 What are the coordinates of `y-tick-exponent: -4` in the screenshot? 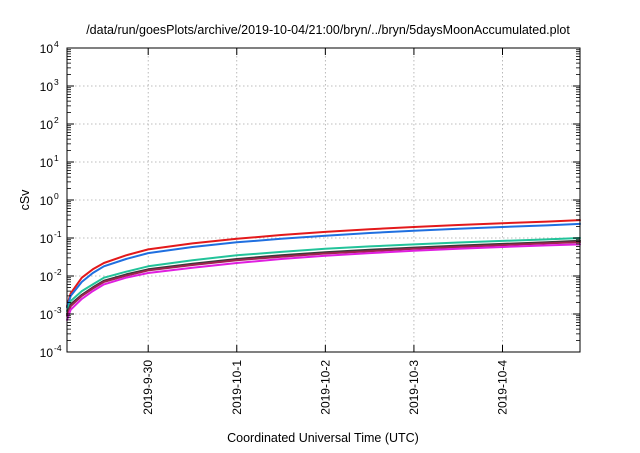 It's located at (58, 348).